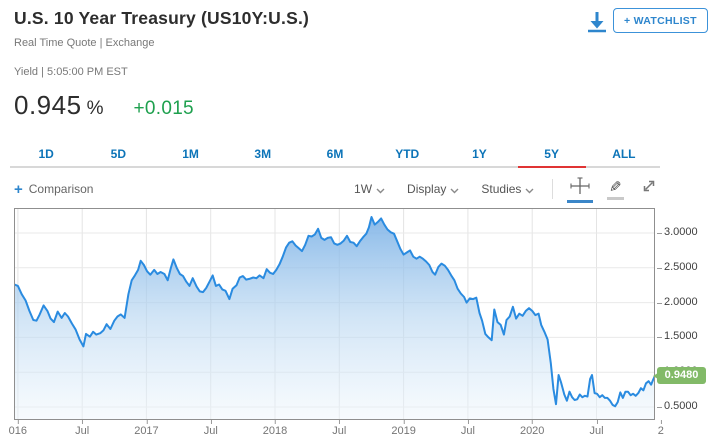  I want to click on pencil-icon: ✎, so click(615, 187).